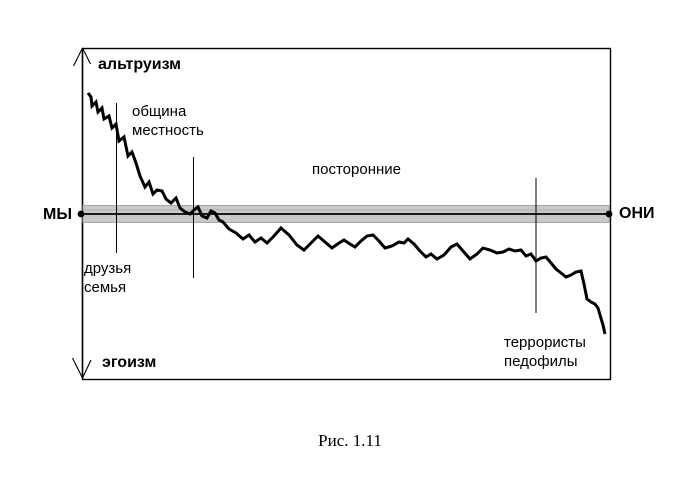 This screenshot has width=700, height=500. Describe the element at coordinates (637, 213) in the screenshot. I see `they-label: ОНИ` at that location.